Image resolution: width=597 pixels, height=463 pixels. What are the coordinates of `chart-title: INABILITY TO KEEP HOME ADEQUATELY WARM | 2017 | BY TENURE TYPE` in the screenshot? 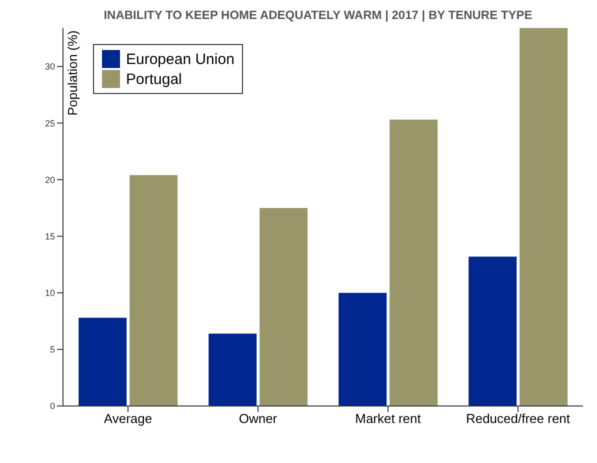 It's located at (318, 15).